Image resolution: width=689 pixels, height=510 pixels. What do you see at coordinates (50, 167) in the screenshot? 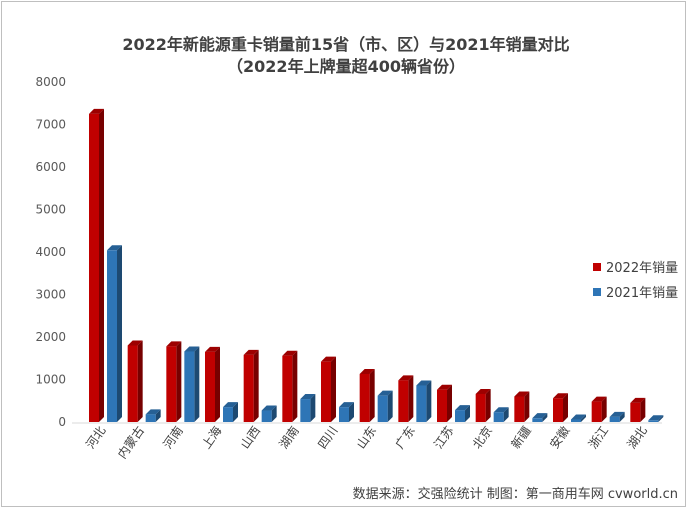
I see `y-tick-label: 6000` at bounding box center [50, 167].